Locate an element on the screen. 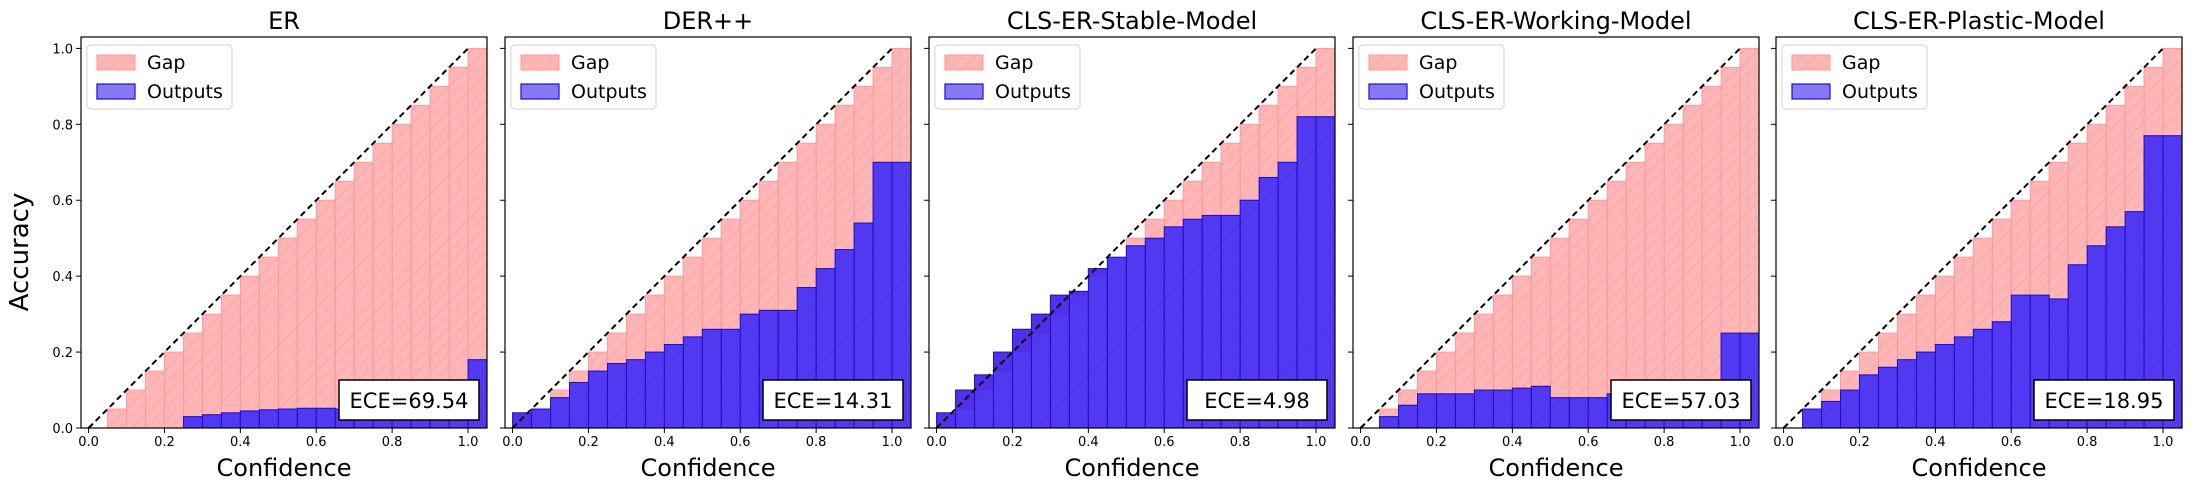 The image size is (2190, 490). ece-value: ECE=14.31 is located at coordinates (833, 401).